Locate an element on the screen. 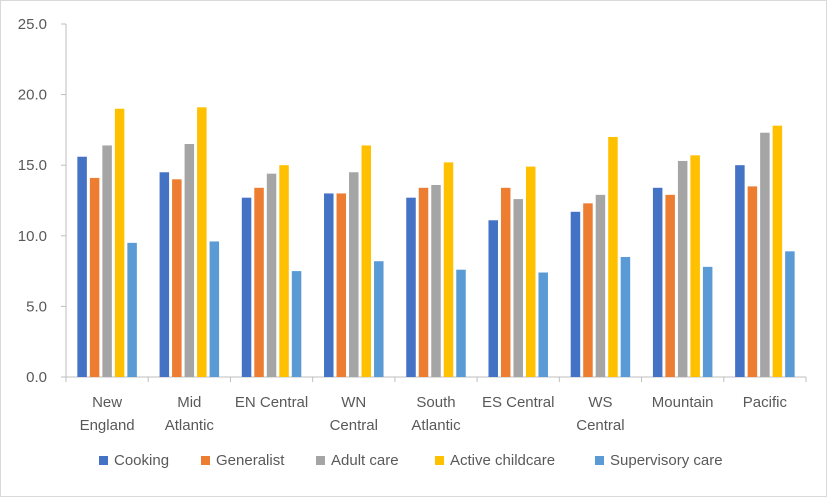  y-tick-label: 25.0 is located at coordinates (32, 24).